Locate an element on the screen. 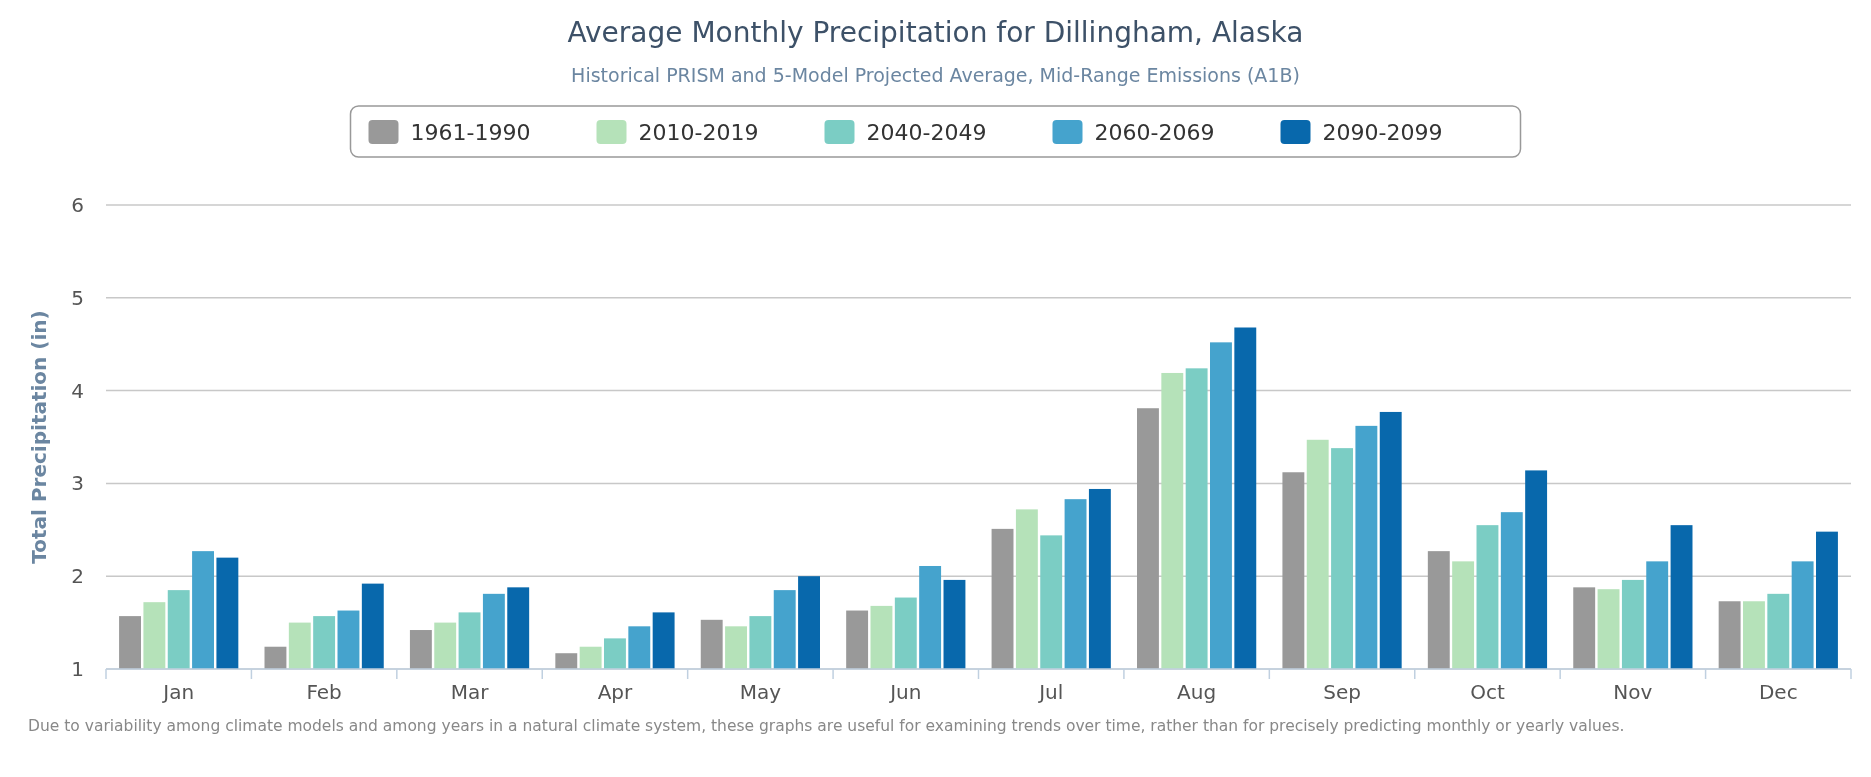 The width and height of the screenshot is (1871, 777). legend-label: 2040-2049 is located at coordinates (926, 132).